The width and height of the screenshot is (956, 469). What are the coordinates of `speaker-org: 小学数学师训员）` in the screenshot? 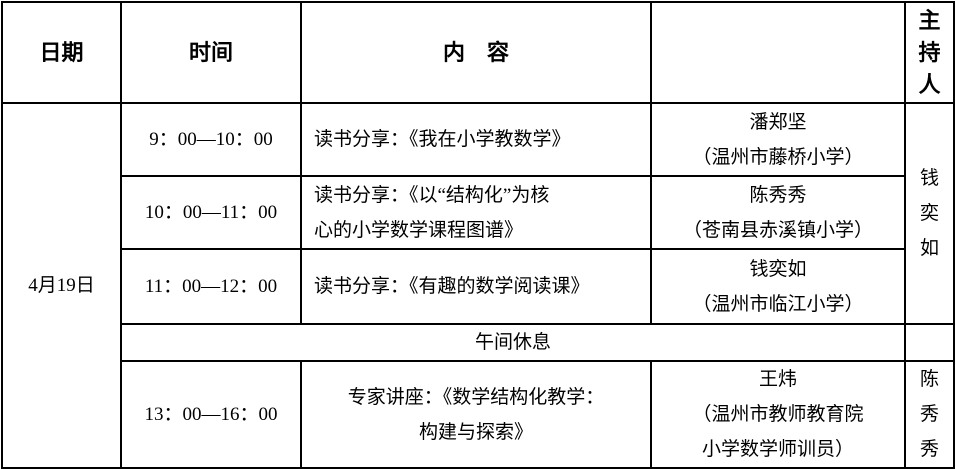 It's located at (777, 449).